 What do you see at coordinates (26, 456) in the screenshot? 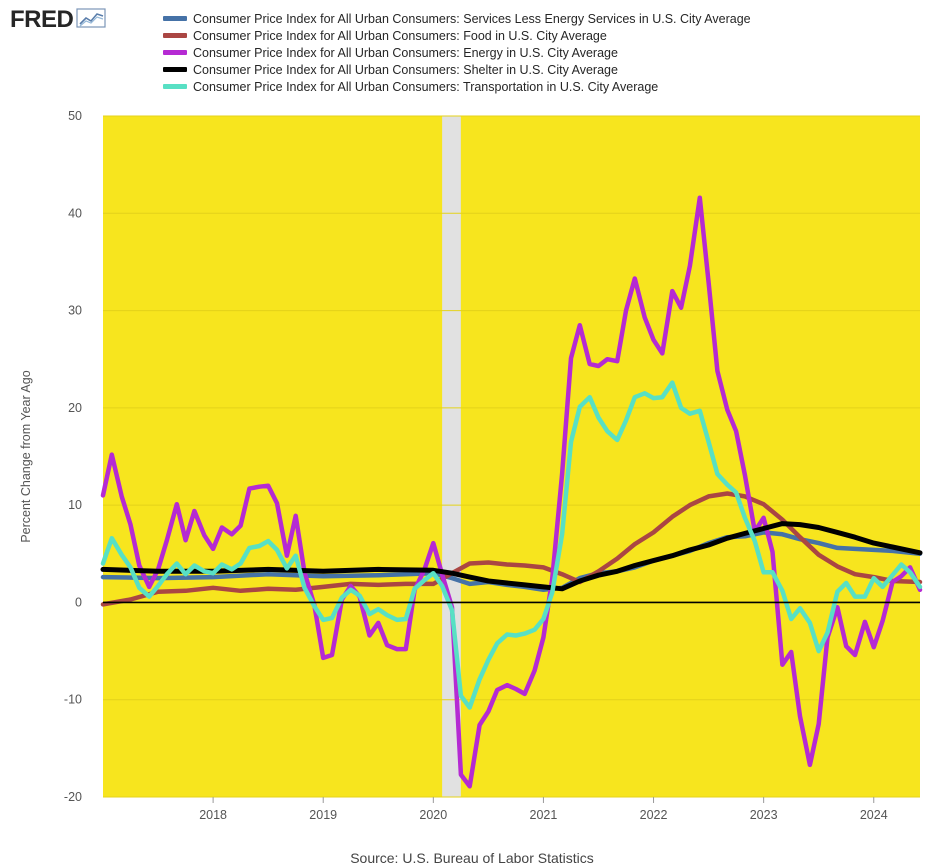
I see `y-axis-title: Percent Change from Year Ago` at bounding box center [26, 456].